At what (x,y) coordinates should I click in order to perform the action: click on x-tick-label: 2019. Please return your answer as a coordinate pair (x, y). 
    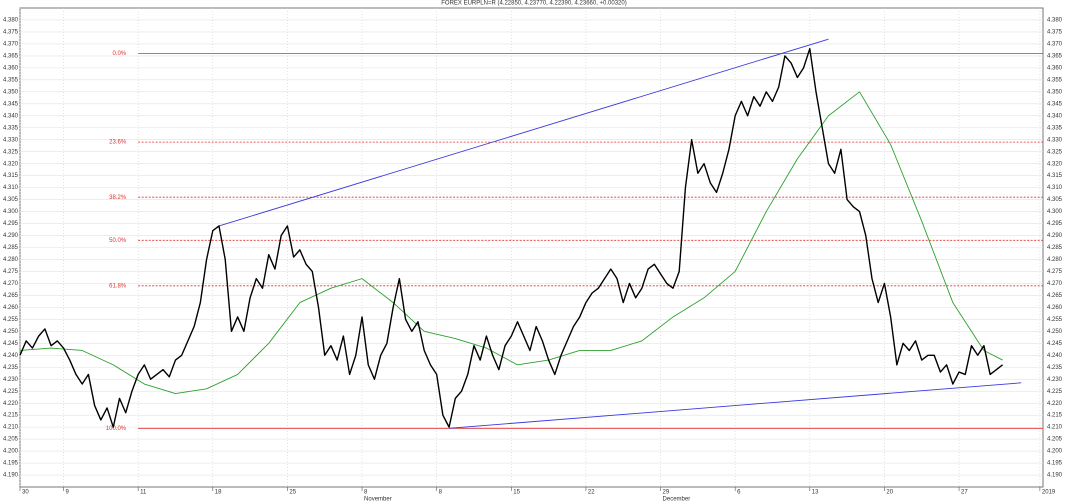
    Looking at the image, I should click on (1049, 493).